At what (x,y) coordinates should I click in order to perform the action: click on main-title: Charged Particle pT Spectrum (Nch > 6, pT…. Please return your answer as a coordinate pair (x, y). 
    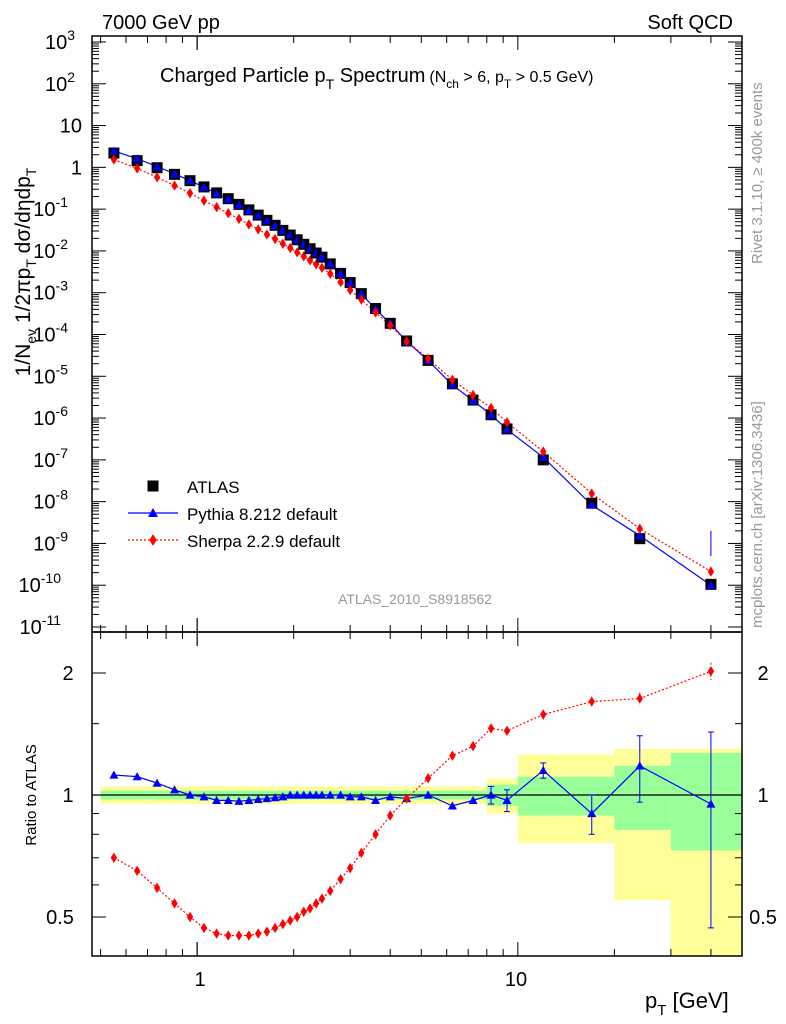
    Looking at the image, I should click on (376, 78).